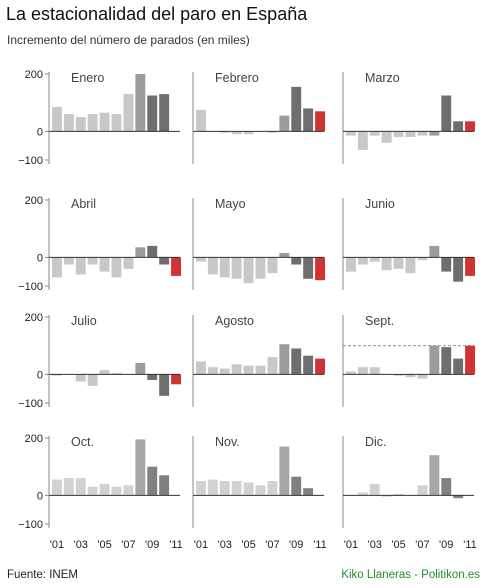 This screenshot has width=487, height=588. Describe the element at coordinates (82, 442) in the screenshot. I see `panel-title: Oct.` at that location.